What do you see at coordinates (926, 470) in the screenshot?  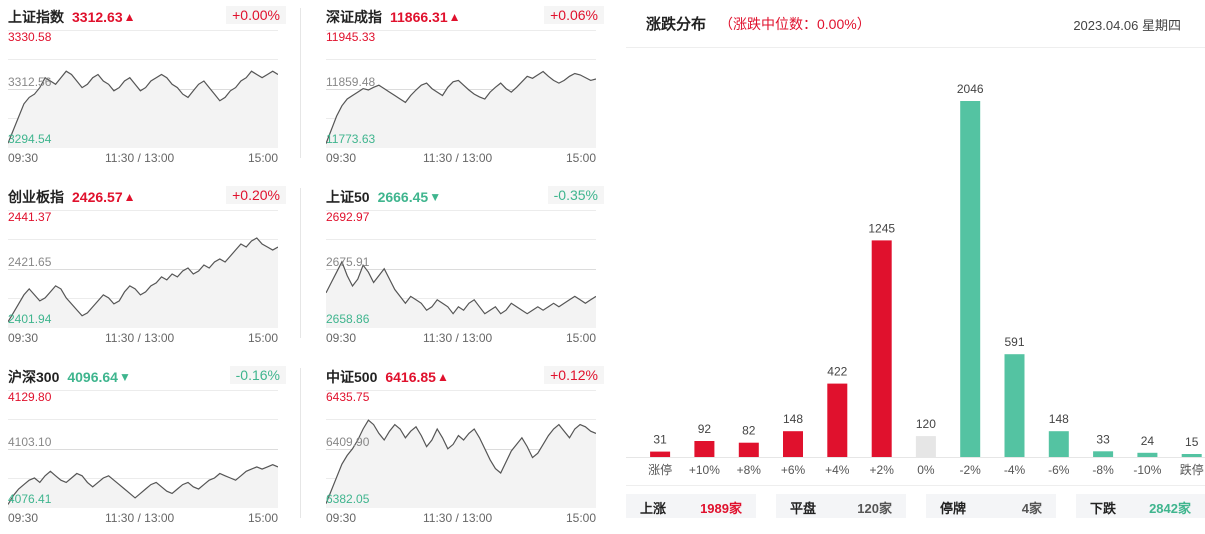 I see `category-label: 0%` at bounding box center [926, 470].